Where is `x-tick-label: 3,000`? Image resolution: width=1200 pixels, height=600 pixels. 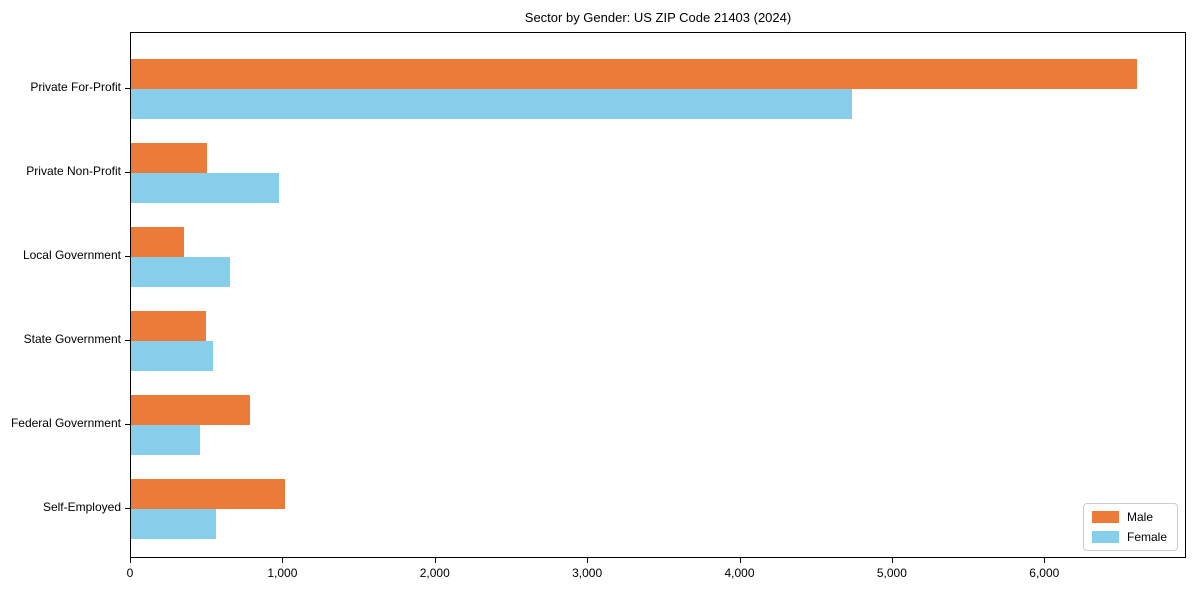
x-tick-label: 3,000 is located at coordinates (587, 573).